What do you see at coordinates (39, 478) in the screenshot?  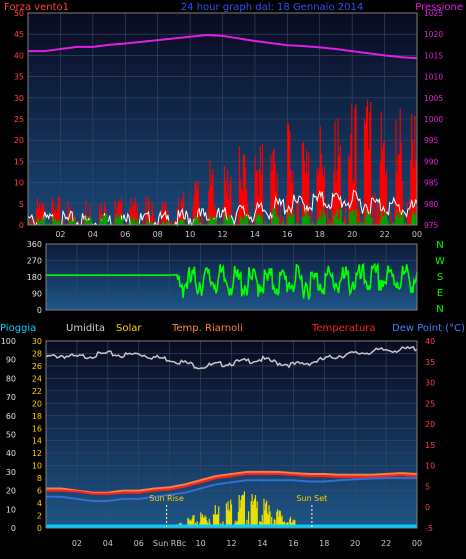 I see `panel3-inner-tick-label: 8` at bounding box center [39, 478].